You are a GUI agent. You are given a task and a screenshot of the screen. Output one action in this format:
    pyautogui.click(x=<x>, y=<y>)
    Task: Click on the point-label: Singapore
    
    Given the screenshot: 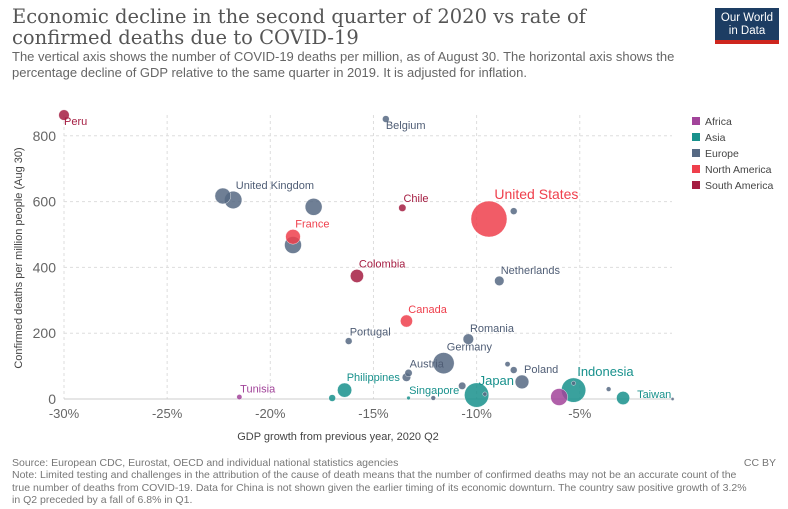 What is the action you would take?
    pyautogui.click(x=434, y=391)
    